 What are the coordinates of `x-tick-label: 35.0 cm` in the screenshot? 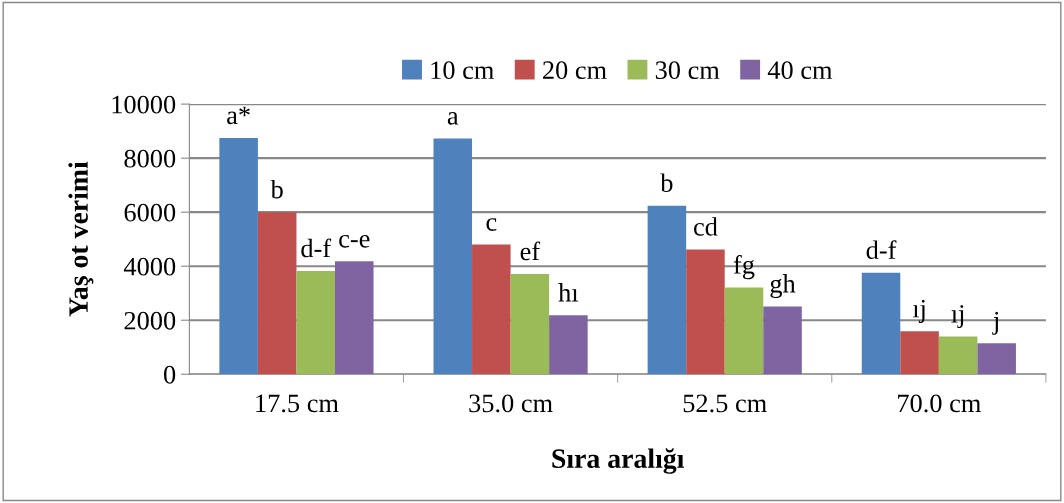 It's located at (511, 403).